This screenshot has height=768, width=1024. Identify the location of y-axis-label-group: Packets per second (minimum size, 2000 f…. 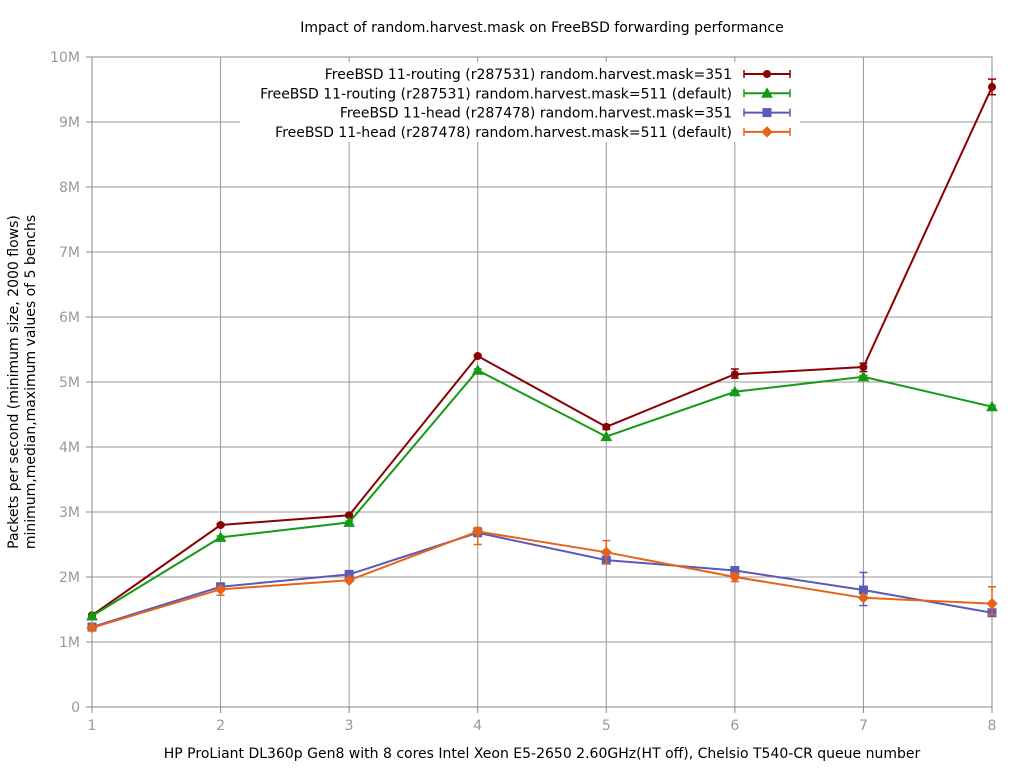
(22, 382).